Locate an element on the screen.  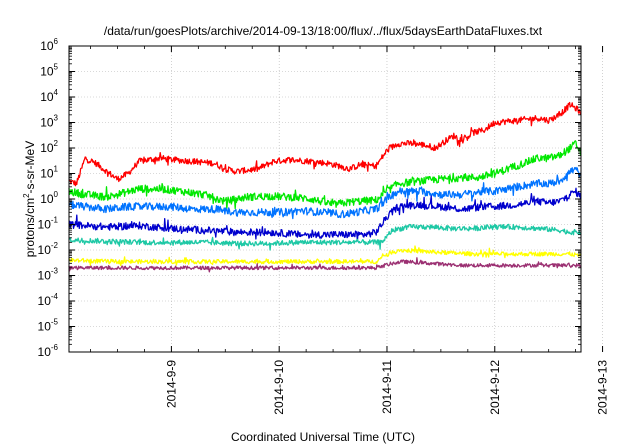
y-axis-label-suffix: -s-sr-MeV is located at coordinates (30, 167).